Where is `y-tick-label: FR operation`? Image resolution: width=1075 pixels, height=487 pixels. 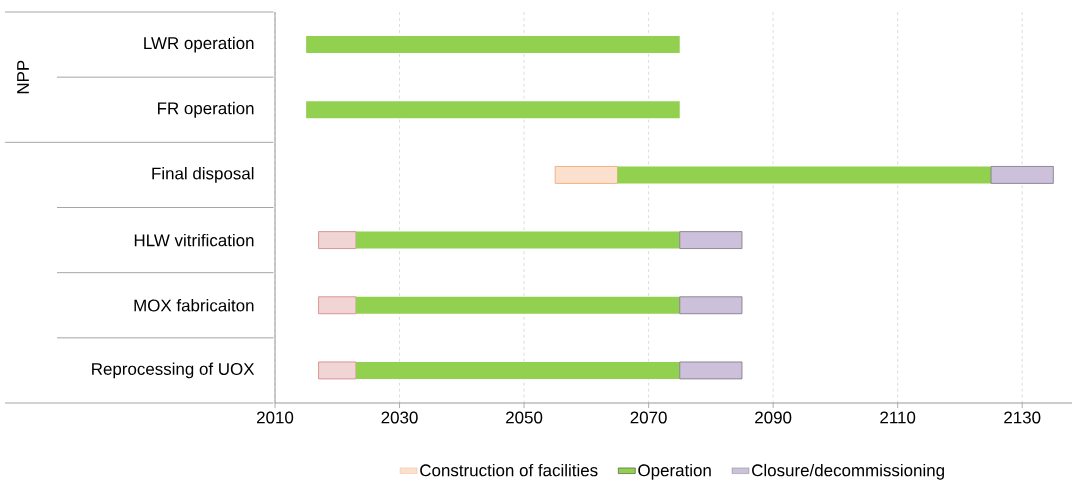 y-tick-label: FR operation is located at coordinates (206, 109).